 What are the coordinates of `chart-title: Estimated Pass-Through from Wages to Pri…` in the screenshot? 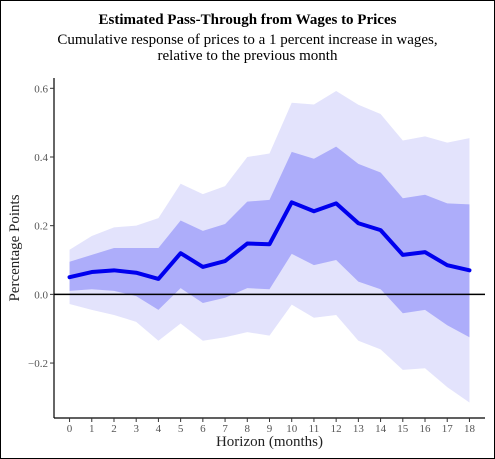 It's located at (247, 20).